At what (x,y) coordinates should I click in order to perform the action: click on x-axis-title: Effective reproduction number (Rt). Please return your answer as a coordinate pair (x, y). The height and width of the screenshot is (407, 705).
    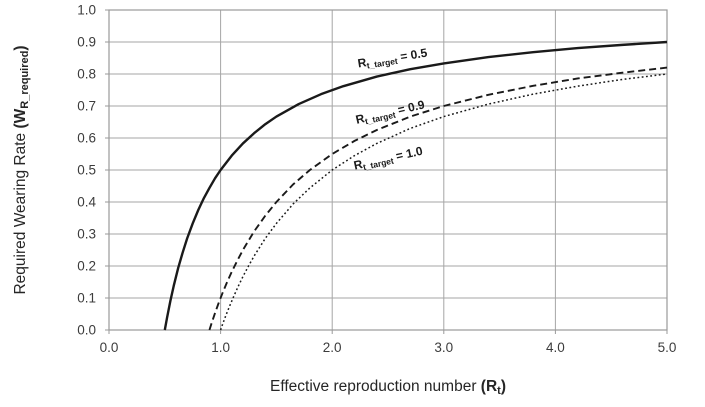
    Looking at the image, I should click on (388, 387).